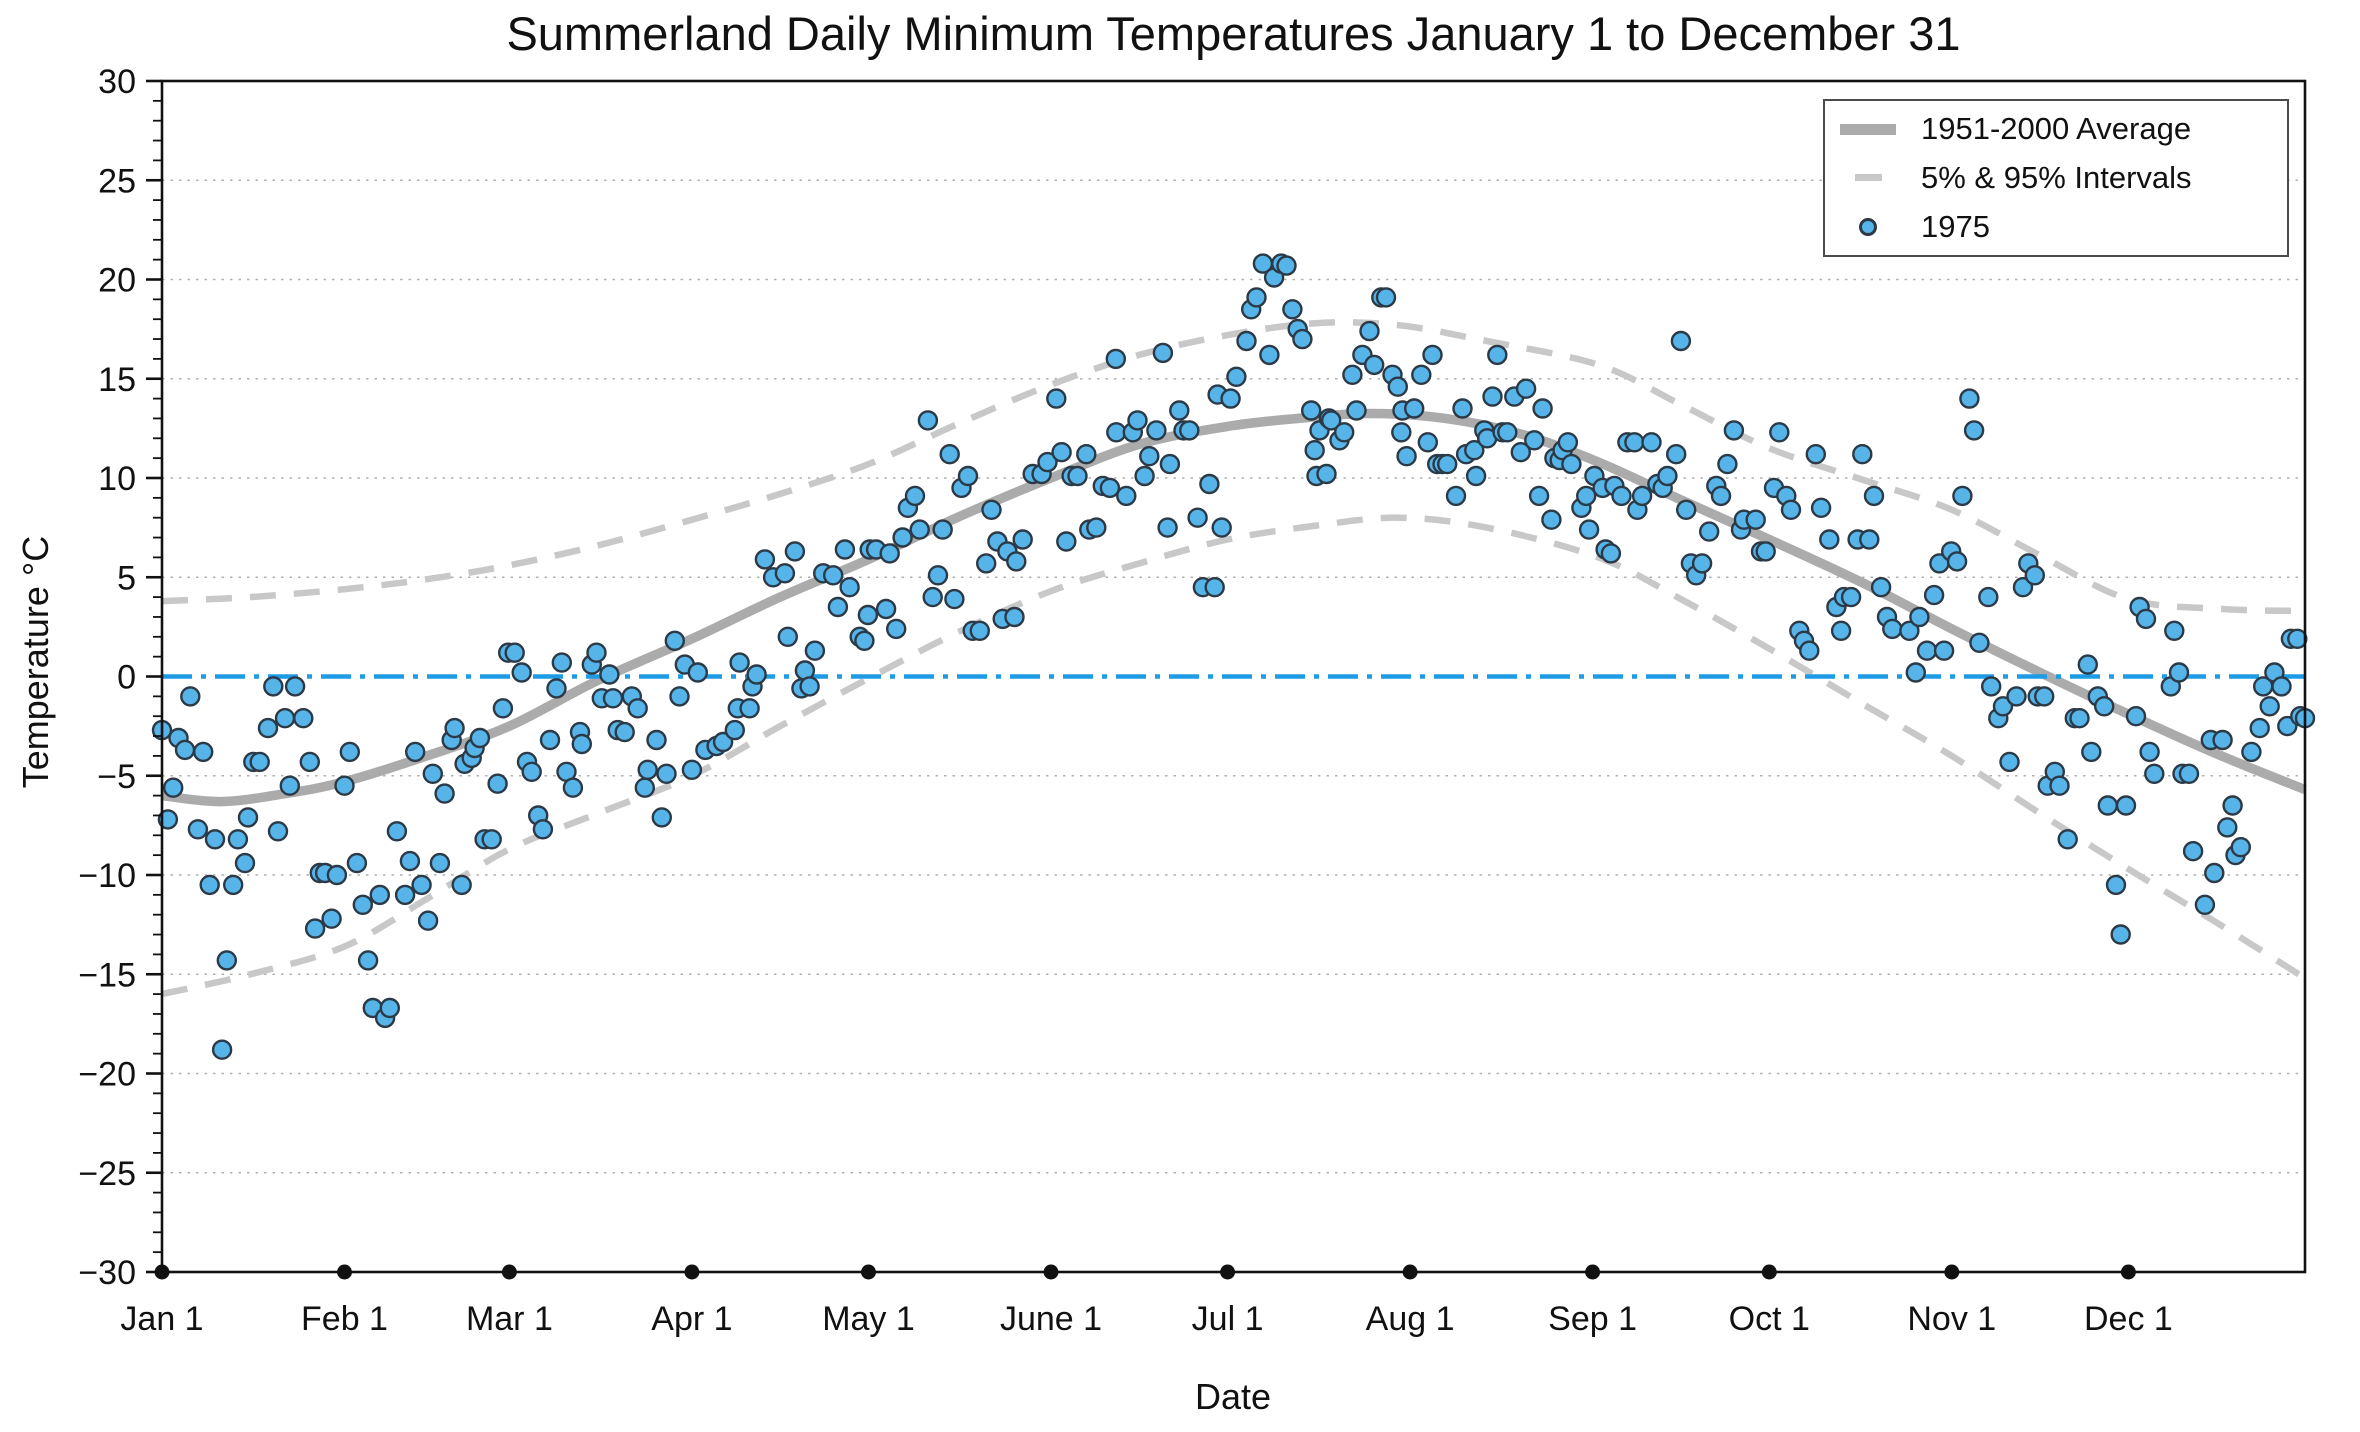 The width and height of the screenshot is (2360, 1432). Describe the element at coordinates (1228, 1319) in the screenshot. I see `x-tick-label: Jul 1` at that location.